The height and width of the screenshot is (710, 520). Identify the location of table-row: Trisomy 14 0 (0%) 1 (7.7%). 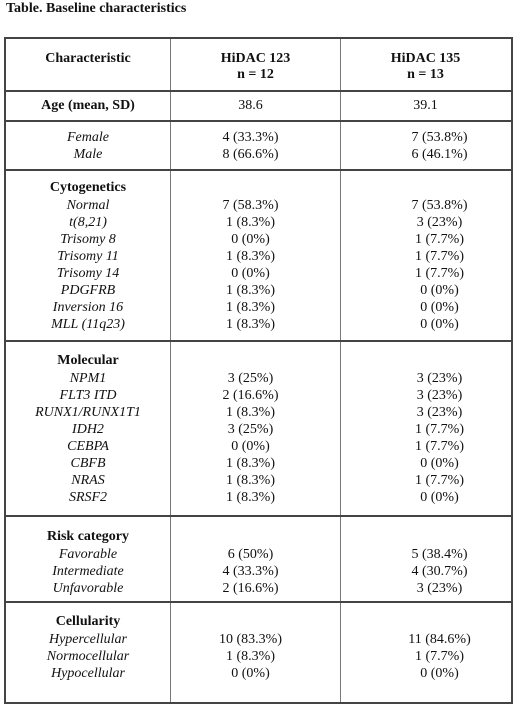
(258, 273).